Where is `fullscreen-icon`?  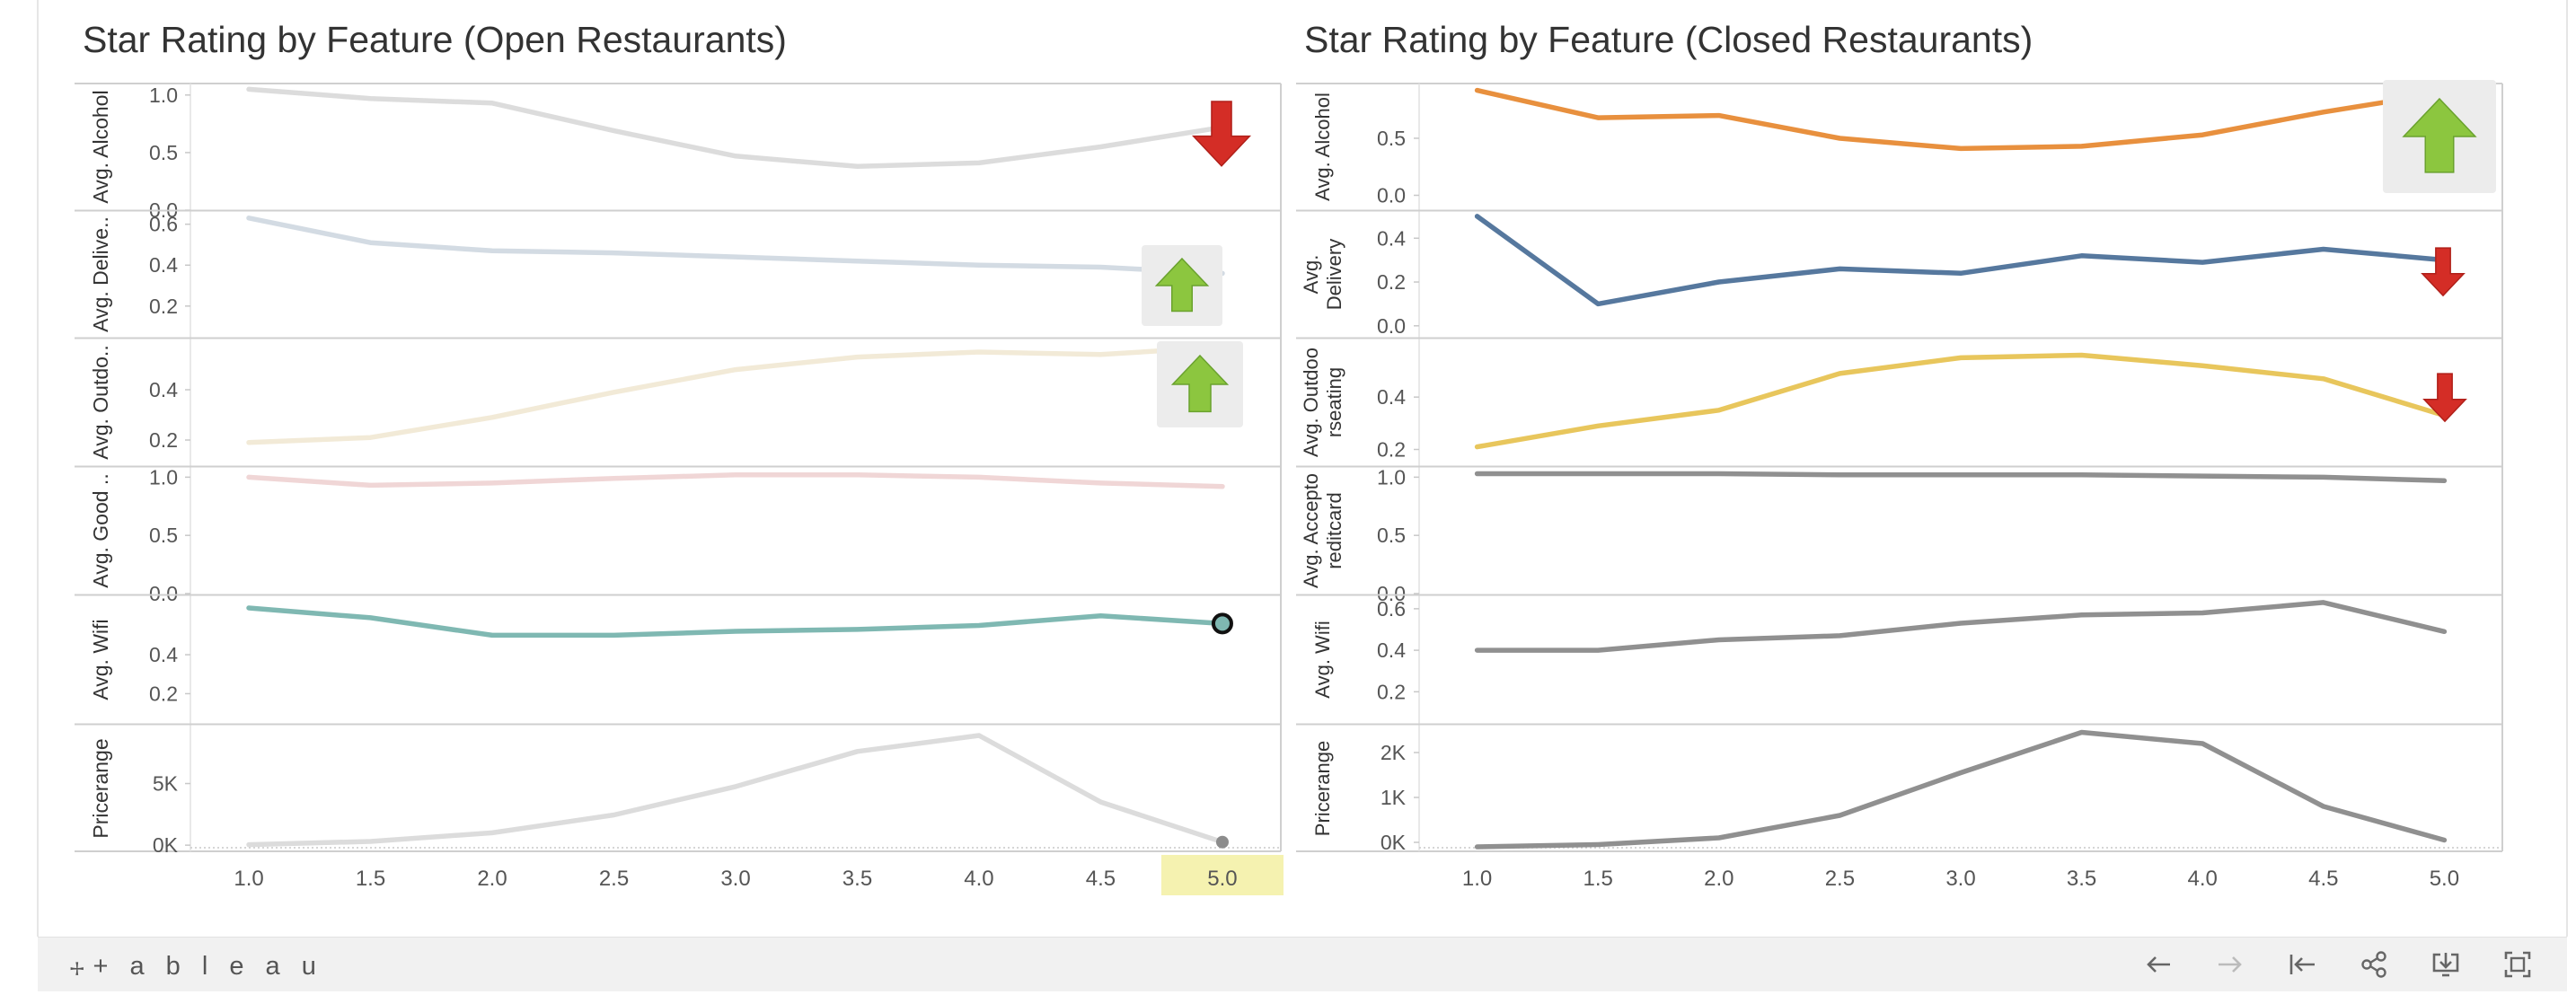
fullscreen-icon is located at coordinates (2517, 964).